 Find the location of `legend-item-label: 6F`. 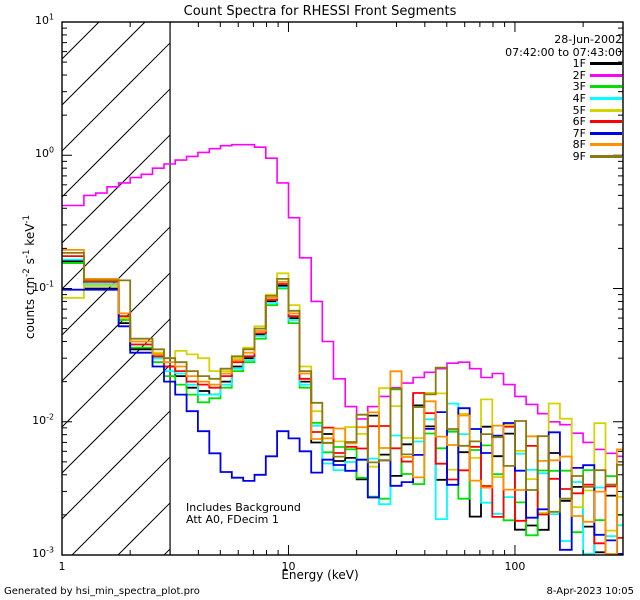

legend-item-label: 6F is located at coordinates (579, 122).